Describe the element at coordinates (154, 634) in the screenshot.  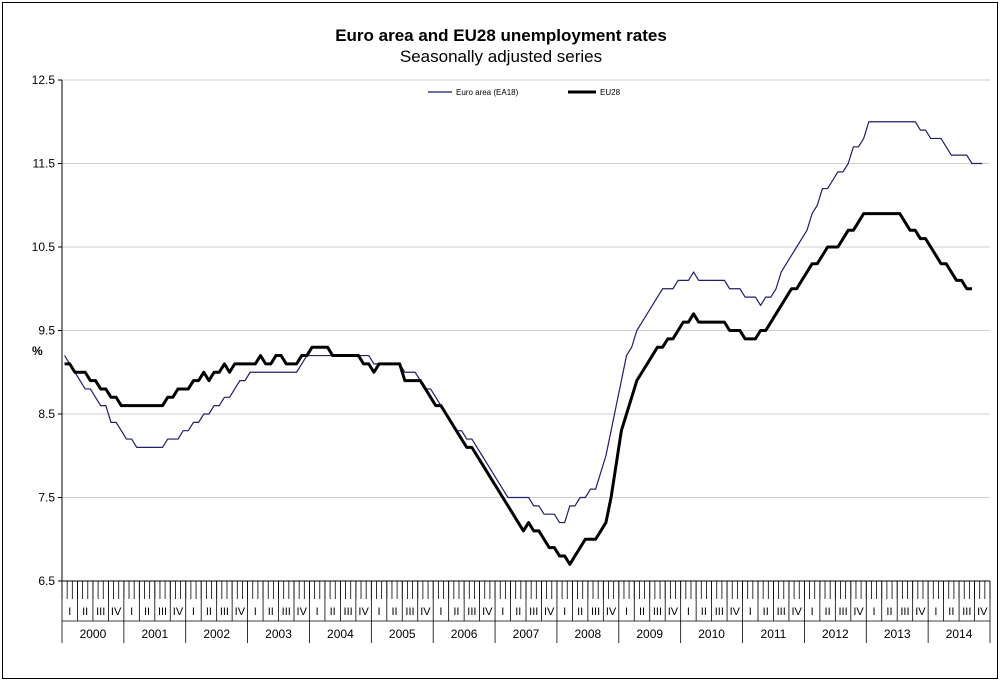
I see `x-year-label: 2001` at that location.